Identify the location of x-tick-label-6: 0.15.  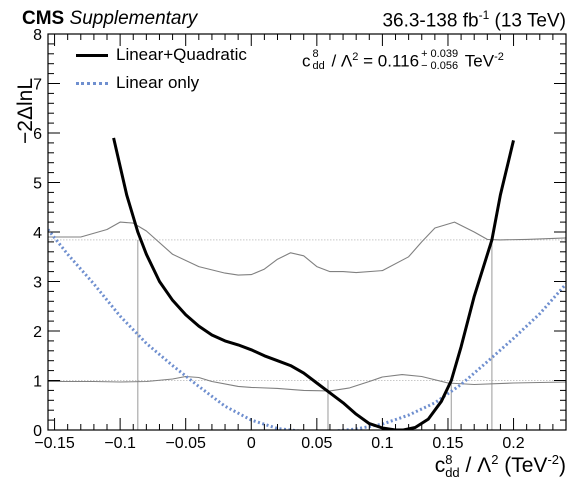
(447, 443).